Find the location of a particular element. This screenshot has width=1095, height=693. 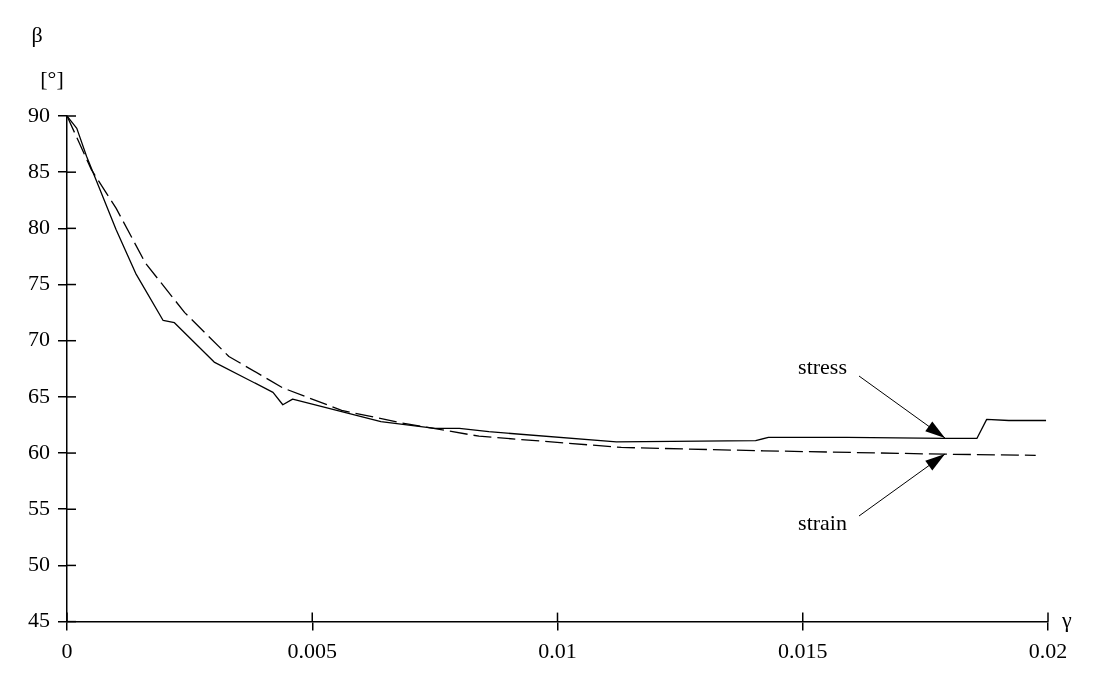

y-tick-label: 70 is located at coordinates (39, 339).